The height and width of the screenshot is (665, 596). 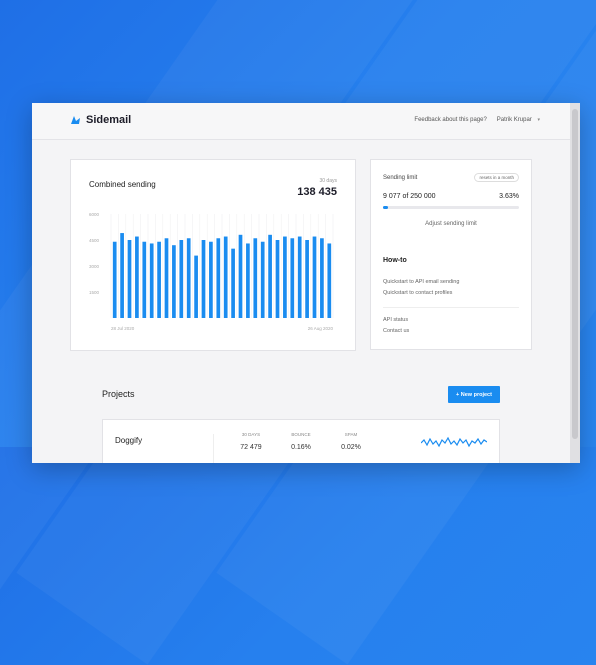 What do you see at coordinates (94, 240) in the screenshot?
I see `y-tick-label: 4500` at bounding box center [94, 240].